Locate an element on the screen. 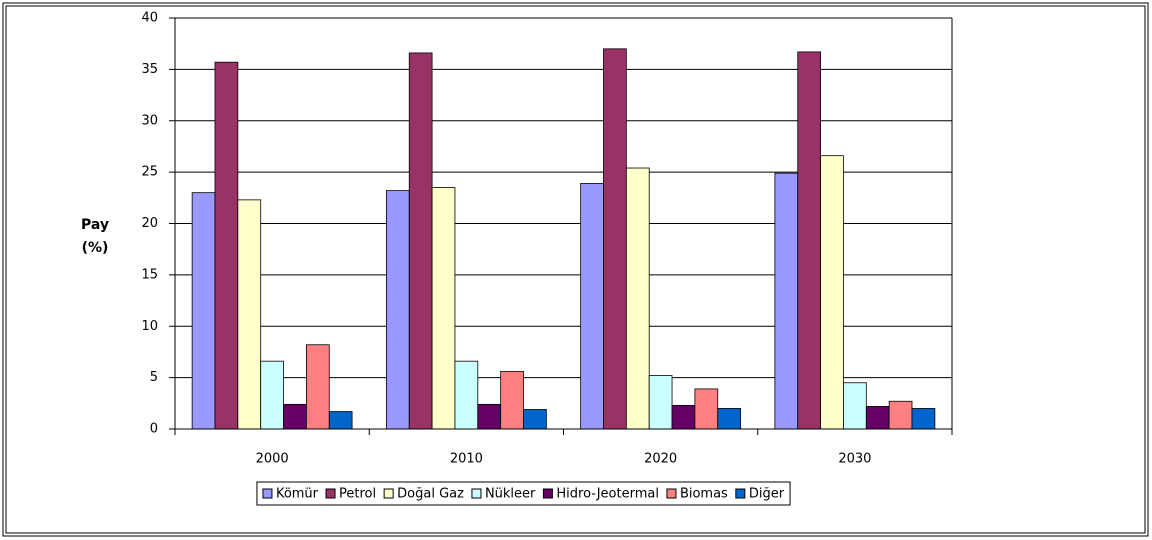  y-tick-label: 10 is located at coordinates (149, 326).